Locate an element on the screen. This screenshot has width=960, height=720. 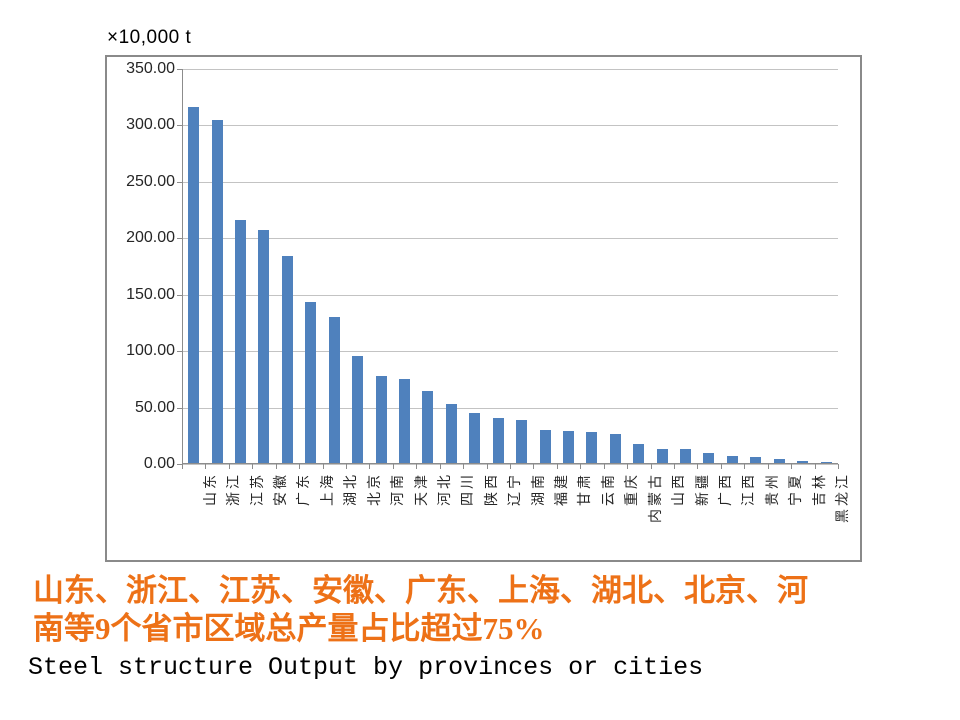
y-axis-label: 250.00 is located at coordinates (150, 181).